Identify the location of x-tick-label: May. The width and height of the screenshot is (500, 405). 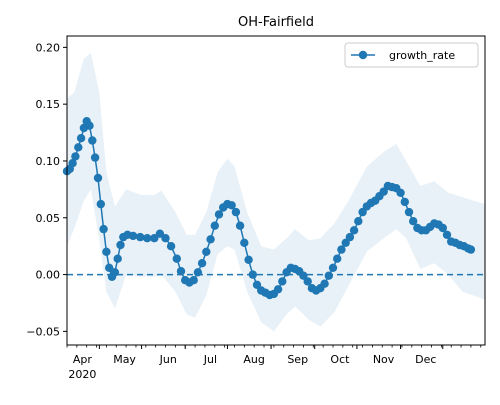
(124, 359).